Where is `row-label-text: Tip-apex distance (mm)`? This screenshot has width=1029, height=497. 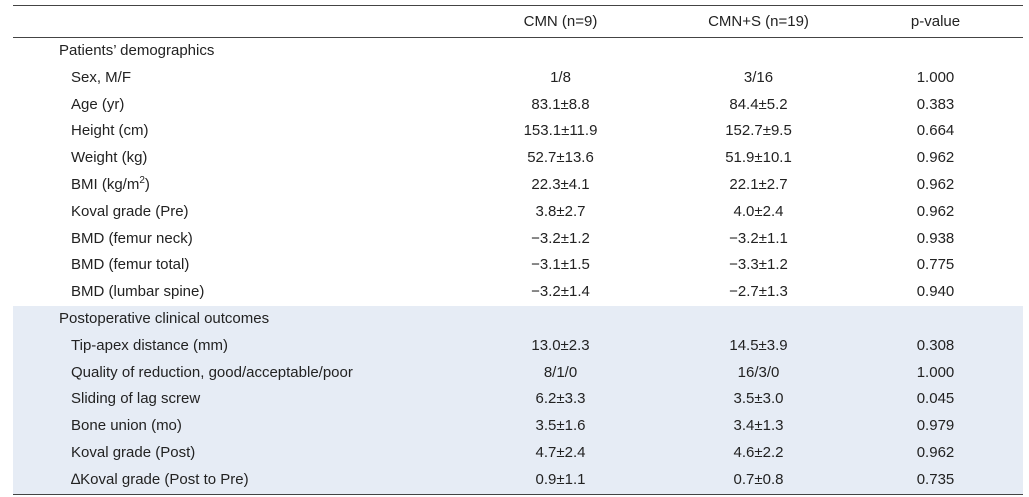
row-label-text: Tip-apex distance (mm) is located at coordinates (149, 345).